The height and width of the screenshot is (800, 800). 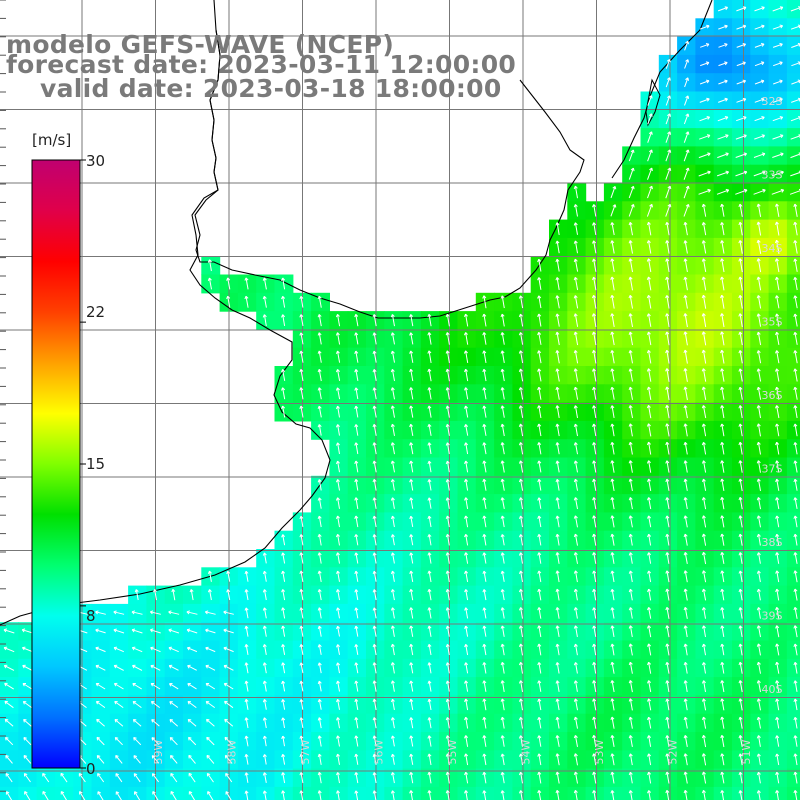 I want to click on colorbar-gradient, so click(x=56, y=464).